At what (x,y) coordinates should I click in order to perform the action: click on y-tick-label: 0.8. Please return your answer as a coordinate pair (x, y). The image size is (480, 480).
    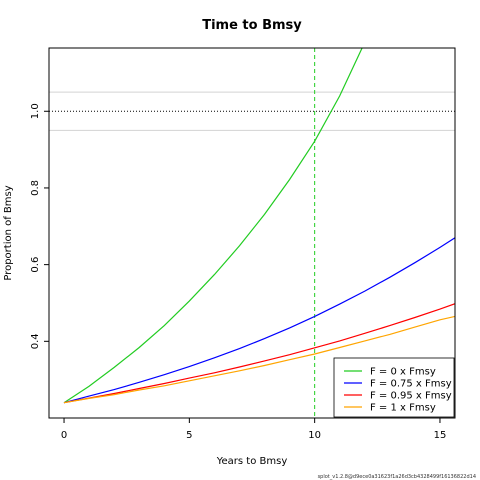
    Looking at the image, I should click on (35, 188).